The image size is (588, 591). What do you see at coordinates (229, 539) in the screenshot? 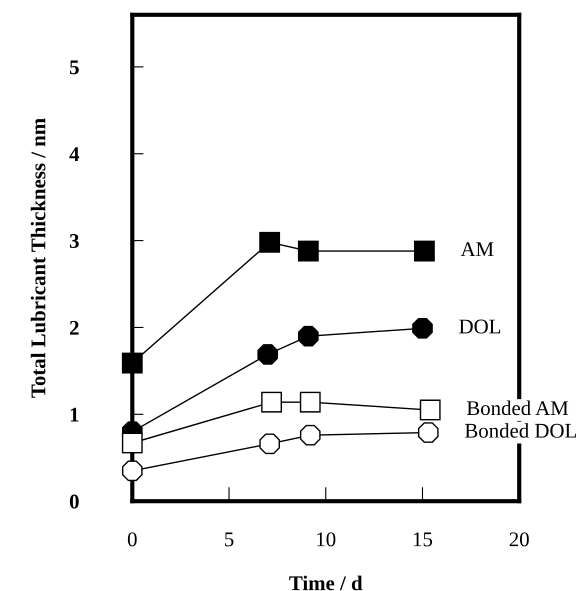
I see `x-tick-label: 5` at bounding box center [229, 539].